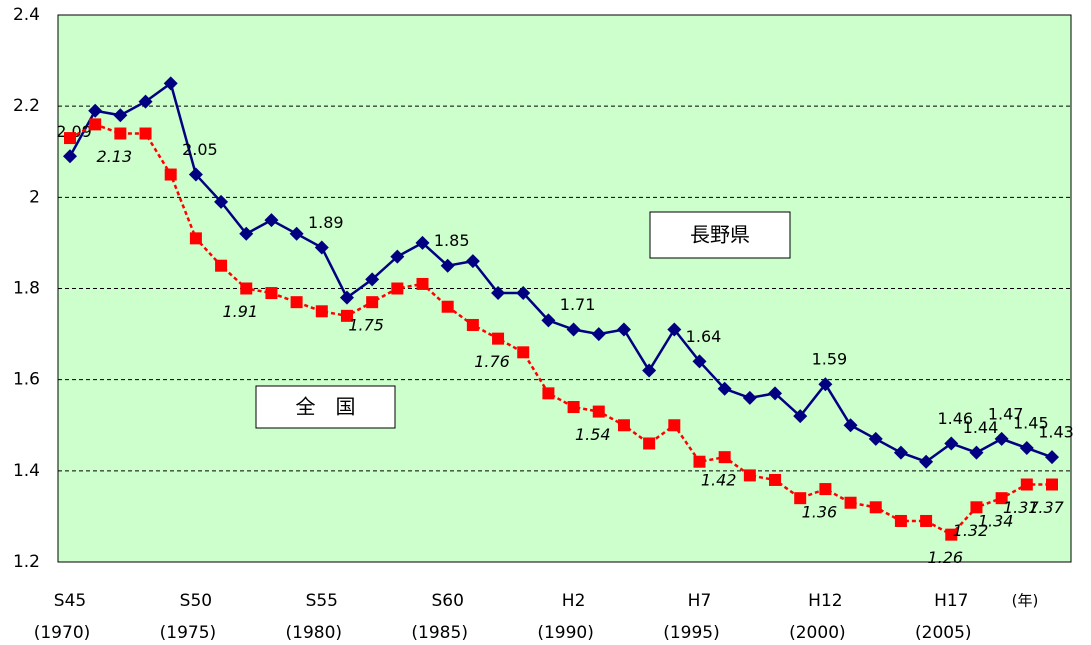 The height and width of the screenshot is (645, 1091). I want to click on x-unit: (年), so click(1025, 601).